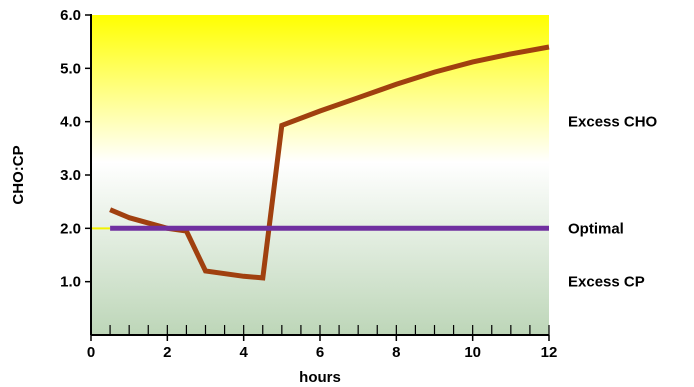 This screenshot has width=694, height=387. Describe the element at coordinates (70, 175) in the screenshot. I see `y-tick-label: 3.0` at that location.